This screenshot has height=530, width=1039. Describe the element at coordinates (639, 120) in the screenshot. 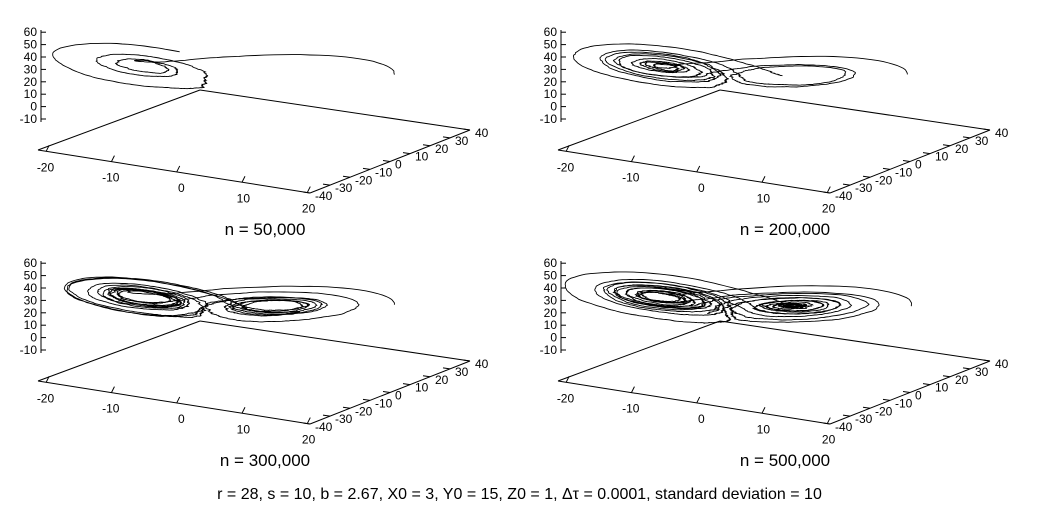

I see `x-back-axis` at that location.